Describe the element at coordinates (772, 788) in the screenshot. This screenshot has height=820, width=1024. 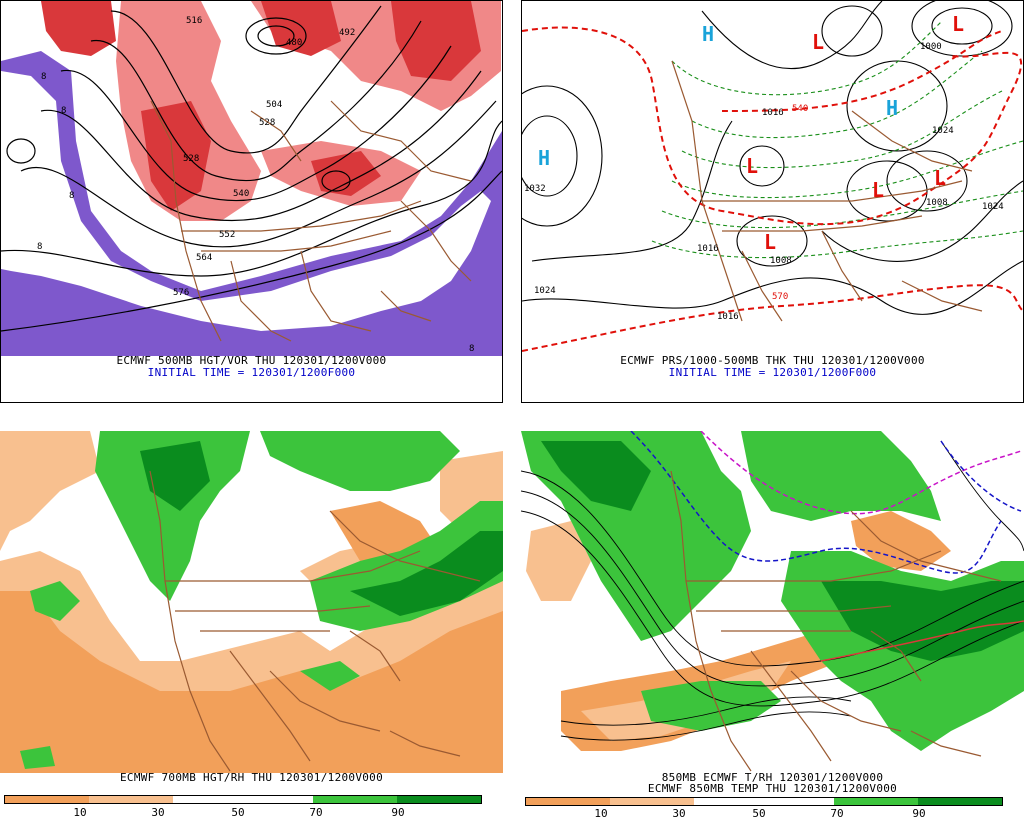
I see `map-subtitle: ECMWF 850MB TEMP THU 120301/1200V000` at that location.